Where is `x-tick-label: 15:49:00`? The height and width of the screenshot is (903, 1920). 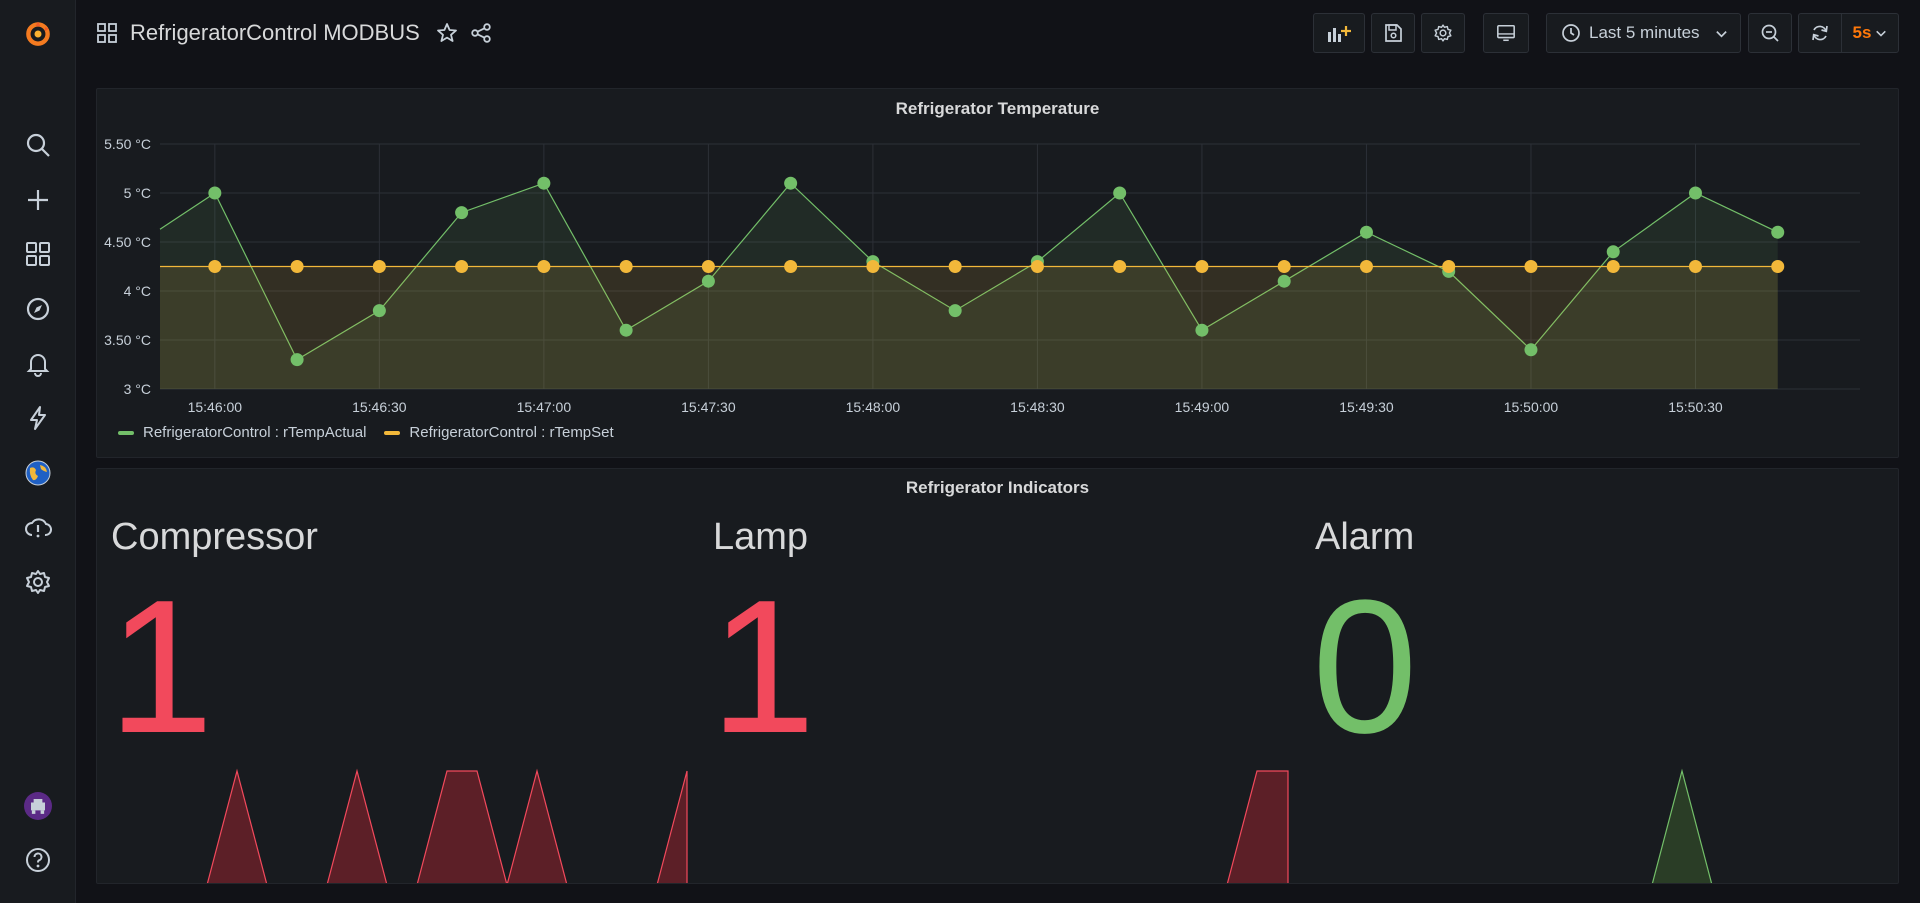
x-tick-label: 15:49:00 is located at coordinates (1202, 407).